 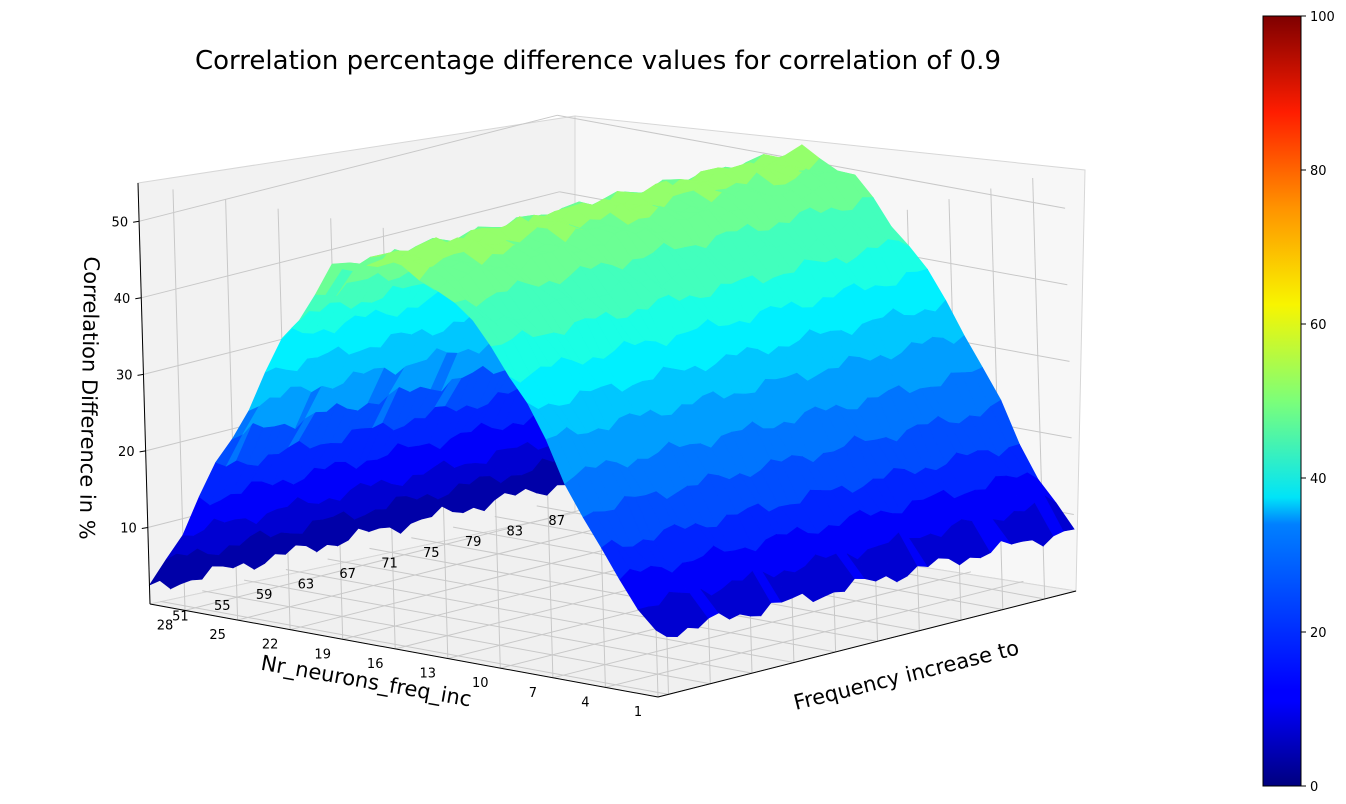 What do you see at coordinates (126, 452) in the screenshot?
I see `z-tick-label: 20` at bounding box center [126, 452].